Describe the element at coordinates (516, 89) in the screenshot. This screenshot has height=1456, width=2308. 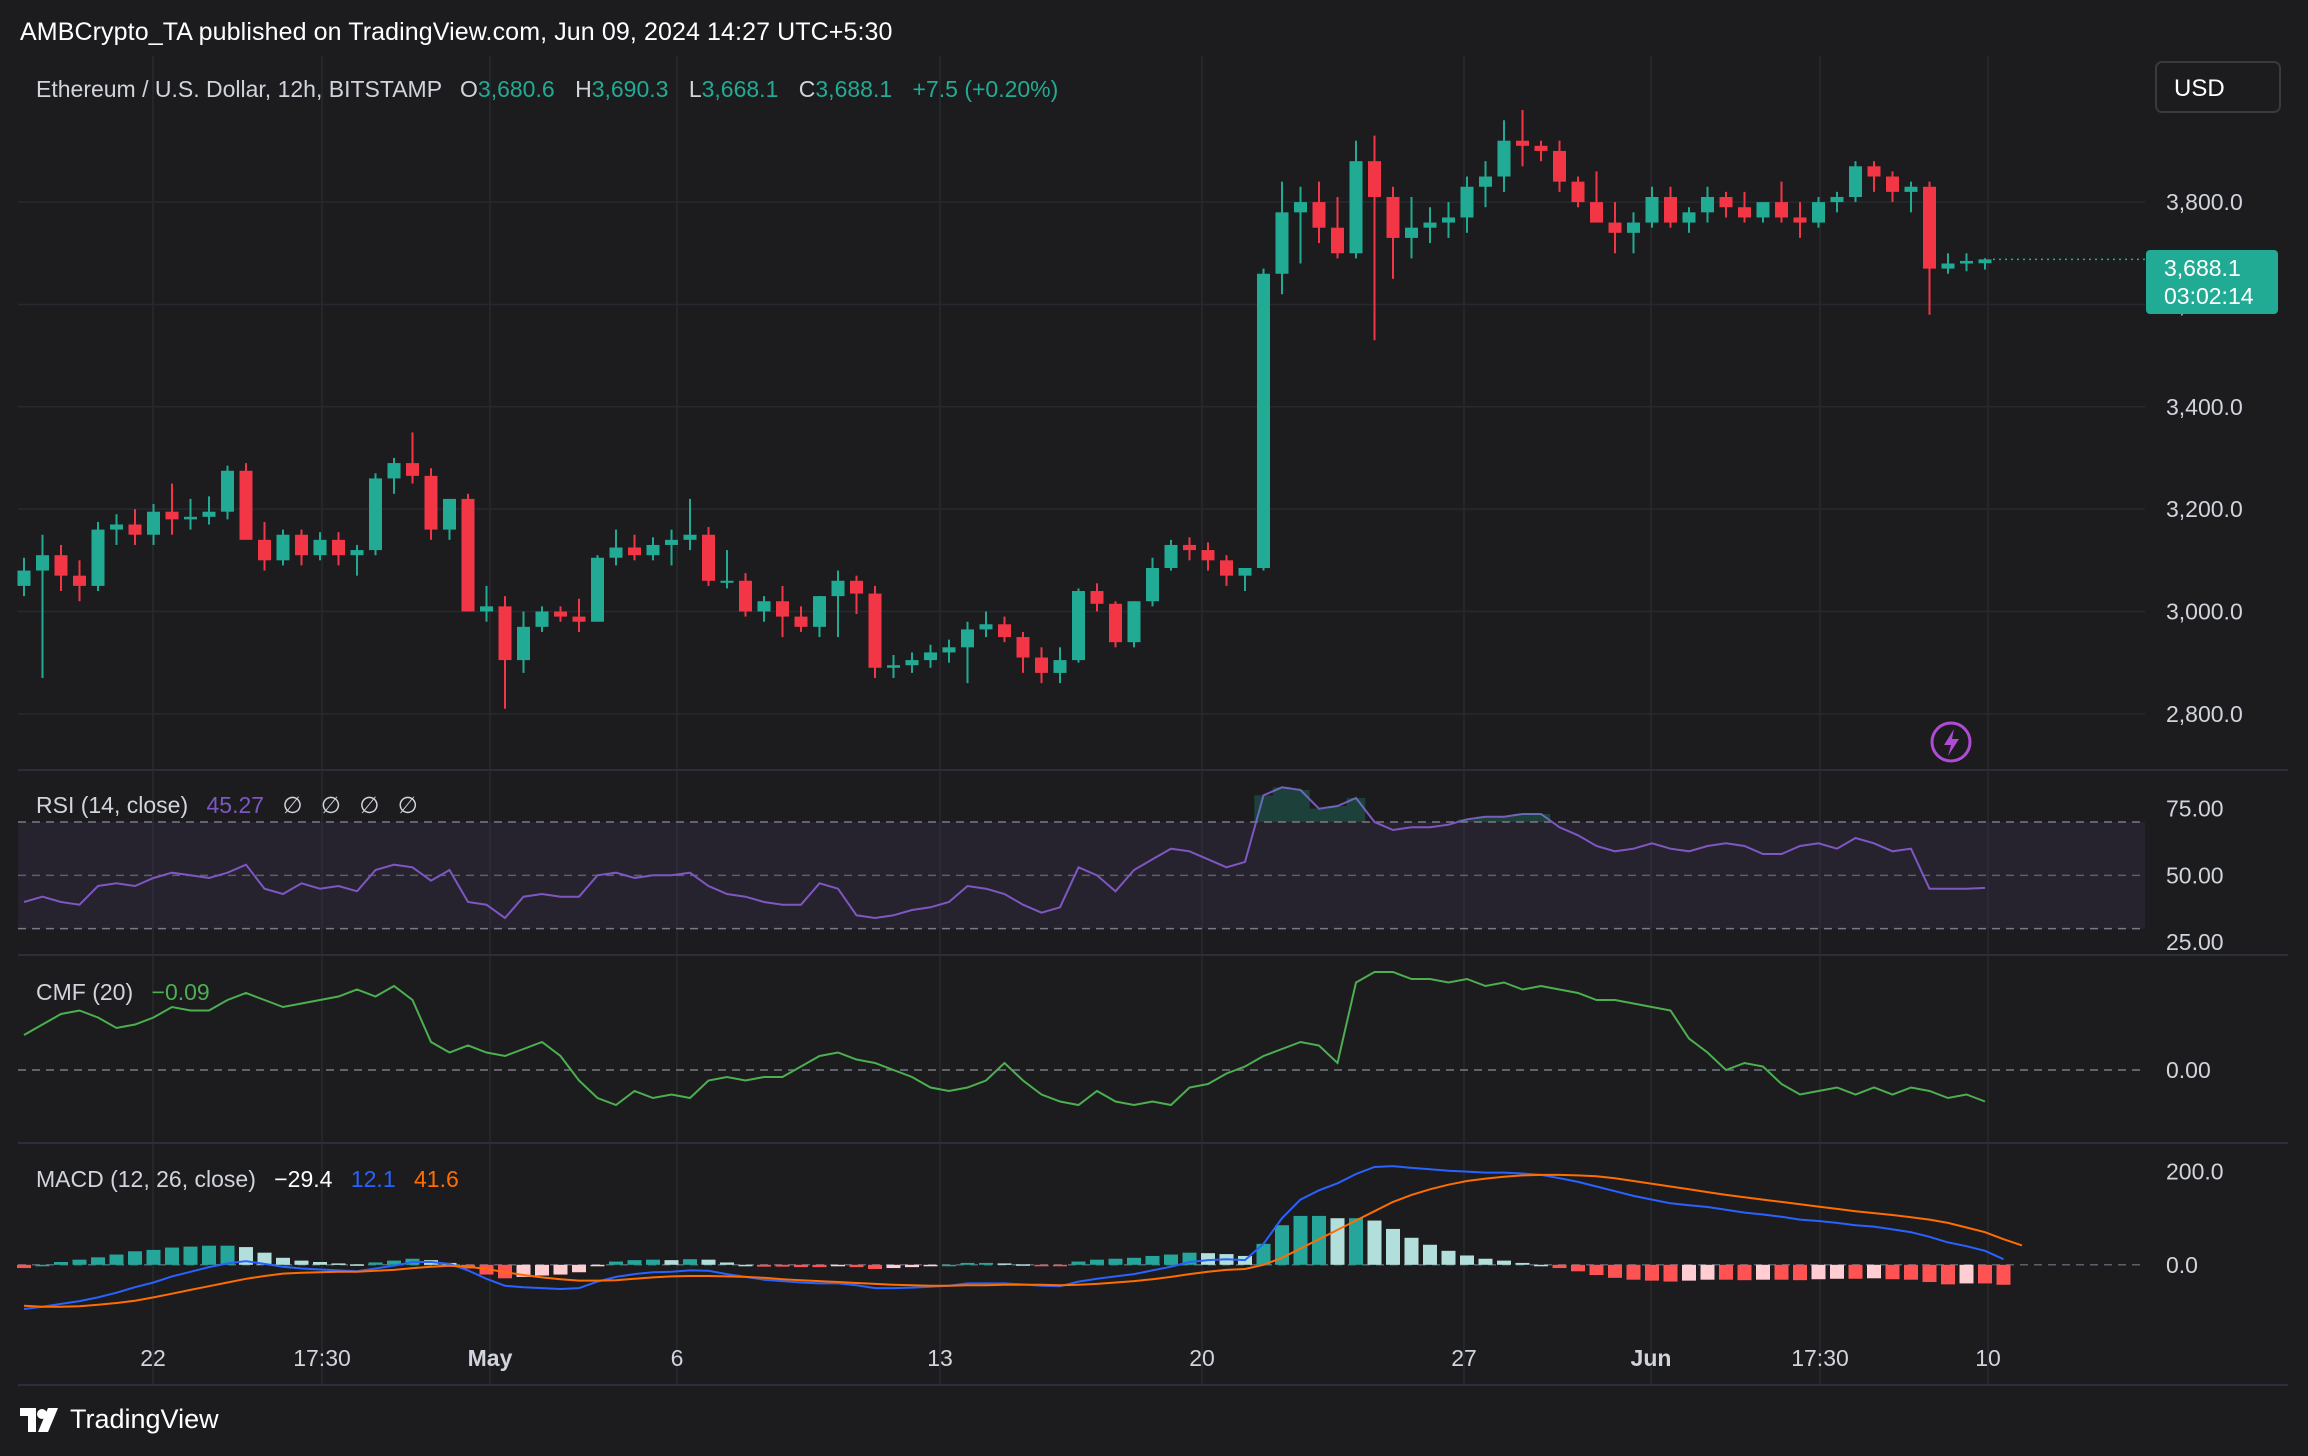
I see `open-value: 3,680.6` at that location.